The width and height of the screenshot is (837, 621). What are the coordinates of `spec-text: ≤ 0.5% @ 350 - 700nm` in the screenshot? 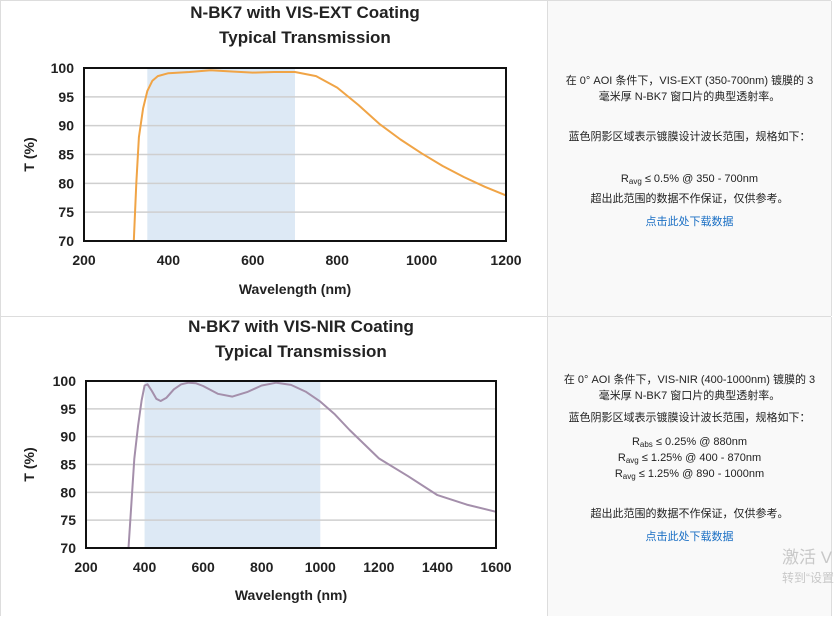 It's located at (701, 179).